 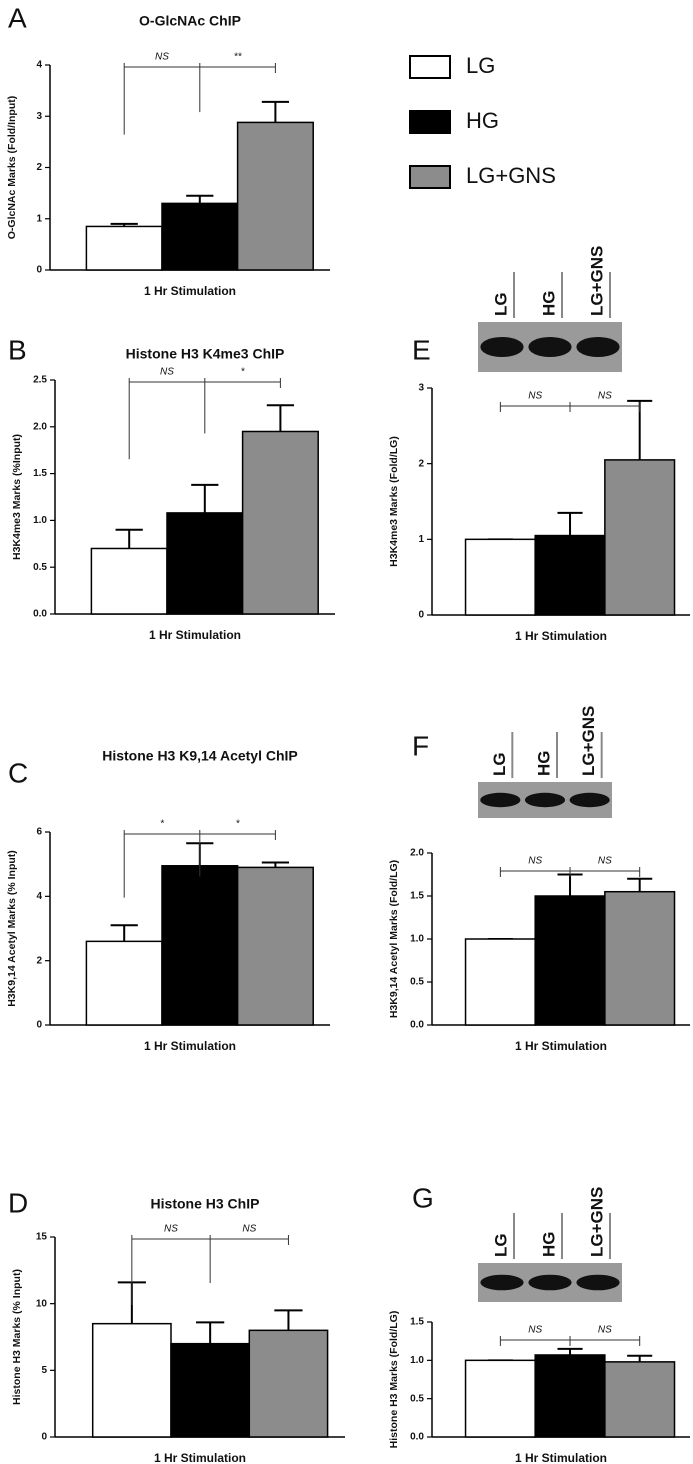 I want to click on chart-title: O-GlcNAc ChIP, so click(x=190, y=21).